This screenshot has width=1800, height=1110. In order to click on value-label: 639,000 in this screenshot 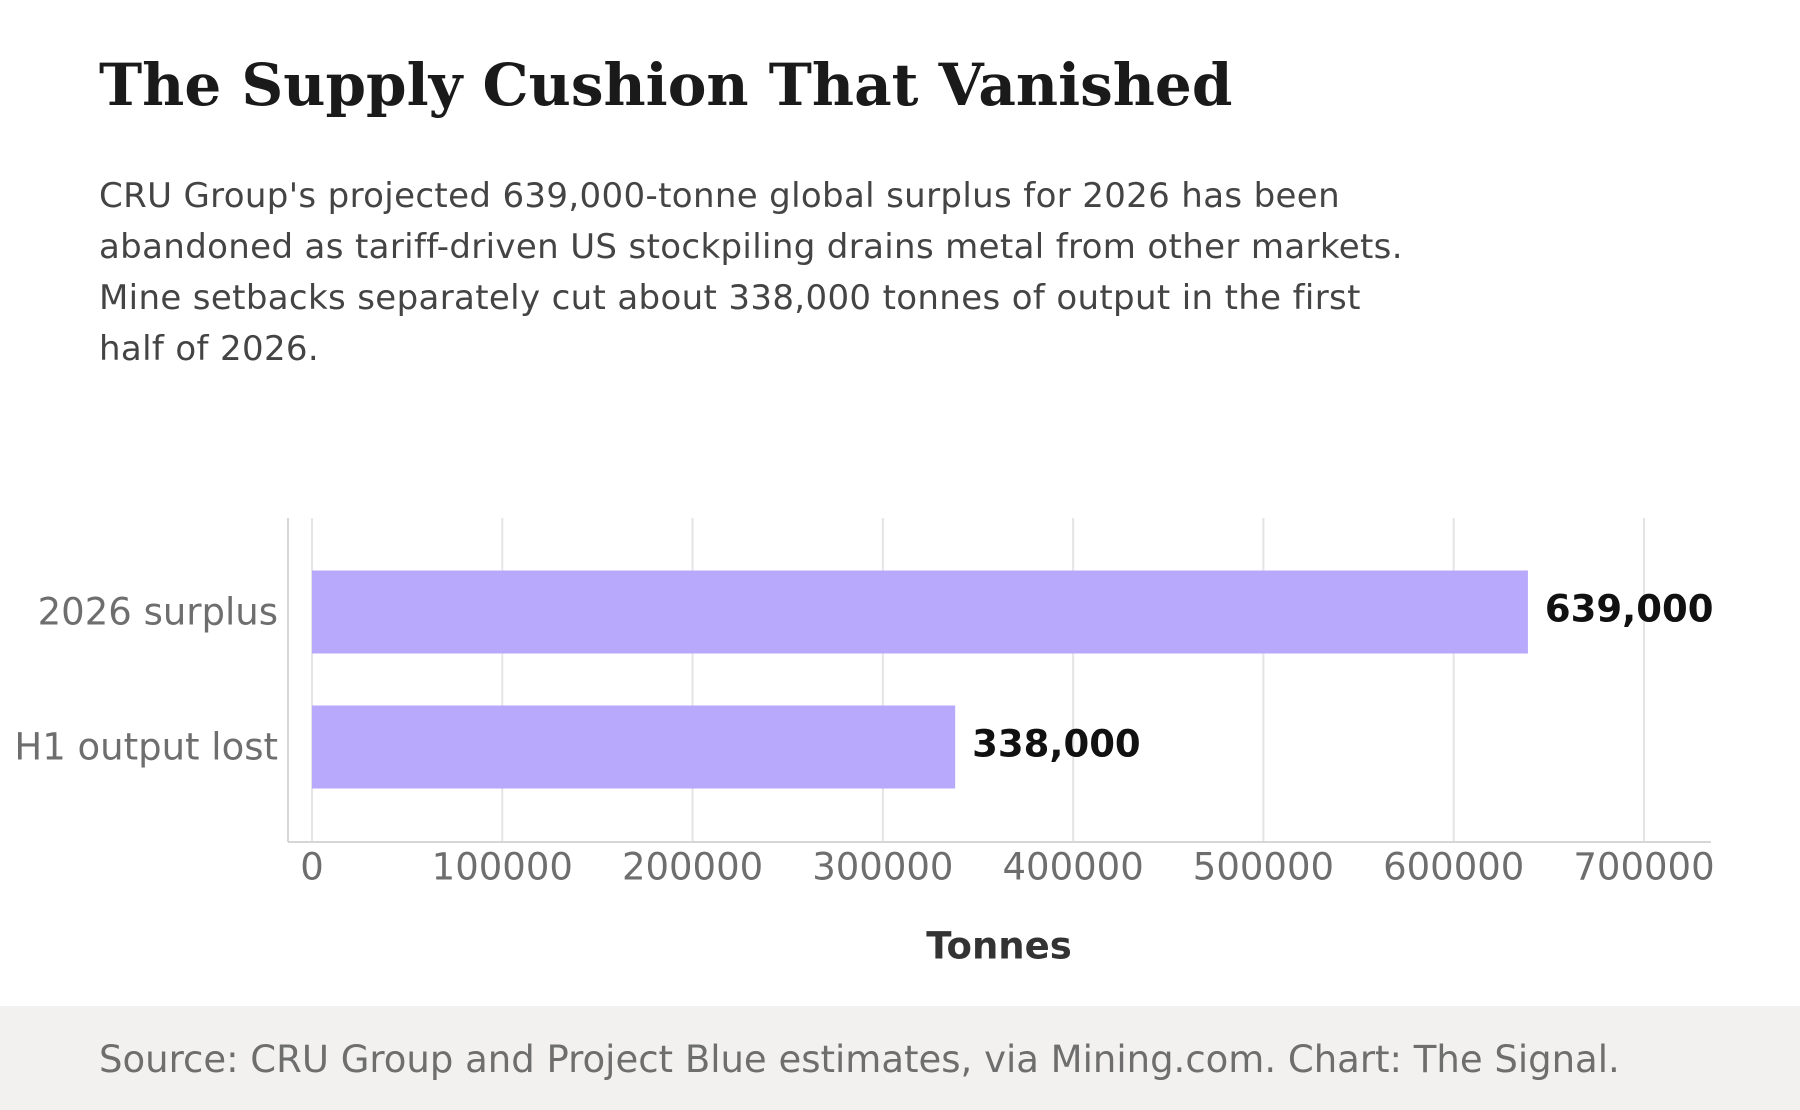, I will do `click(1629, 609)`.